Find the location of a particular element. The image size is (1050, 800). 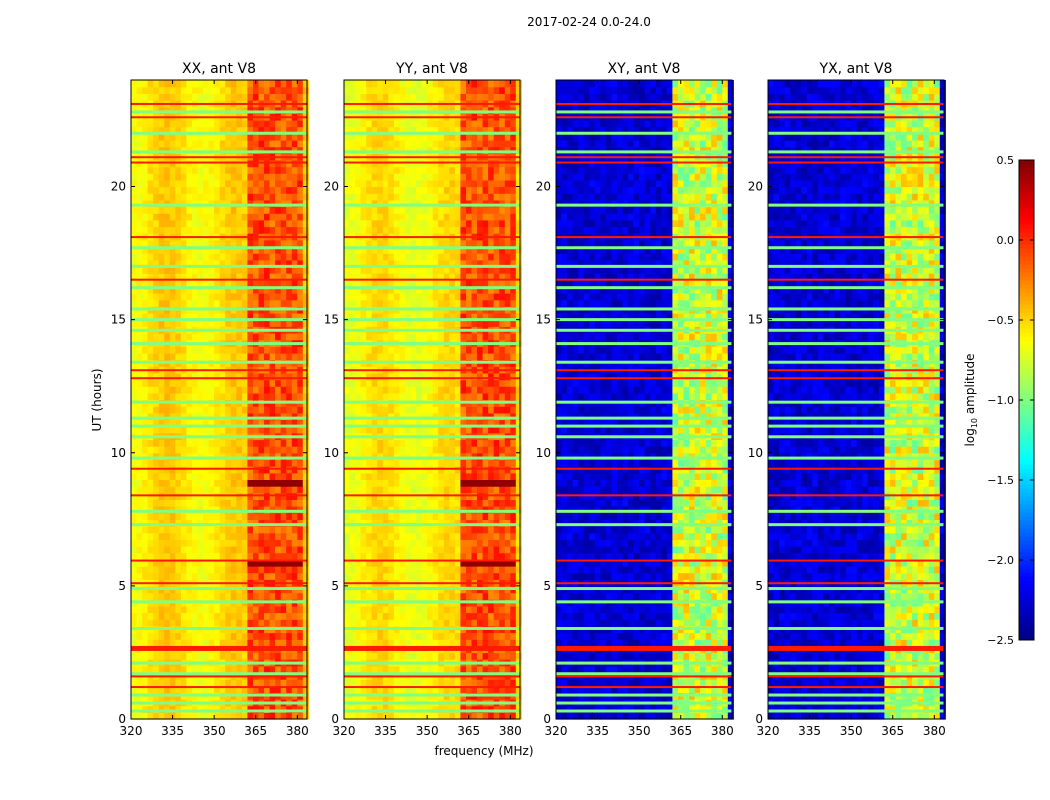

flagged-row-red is located at coordinates (219, 237).